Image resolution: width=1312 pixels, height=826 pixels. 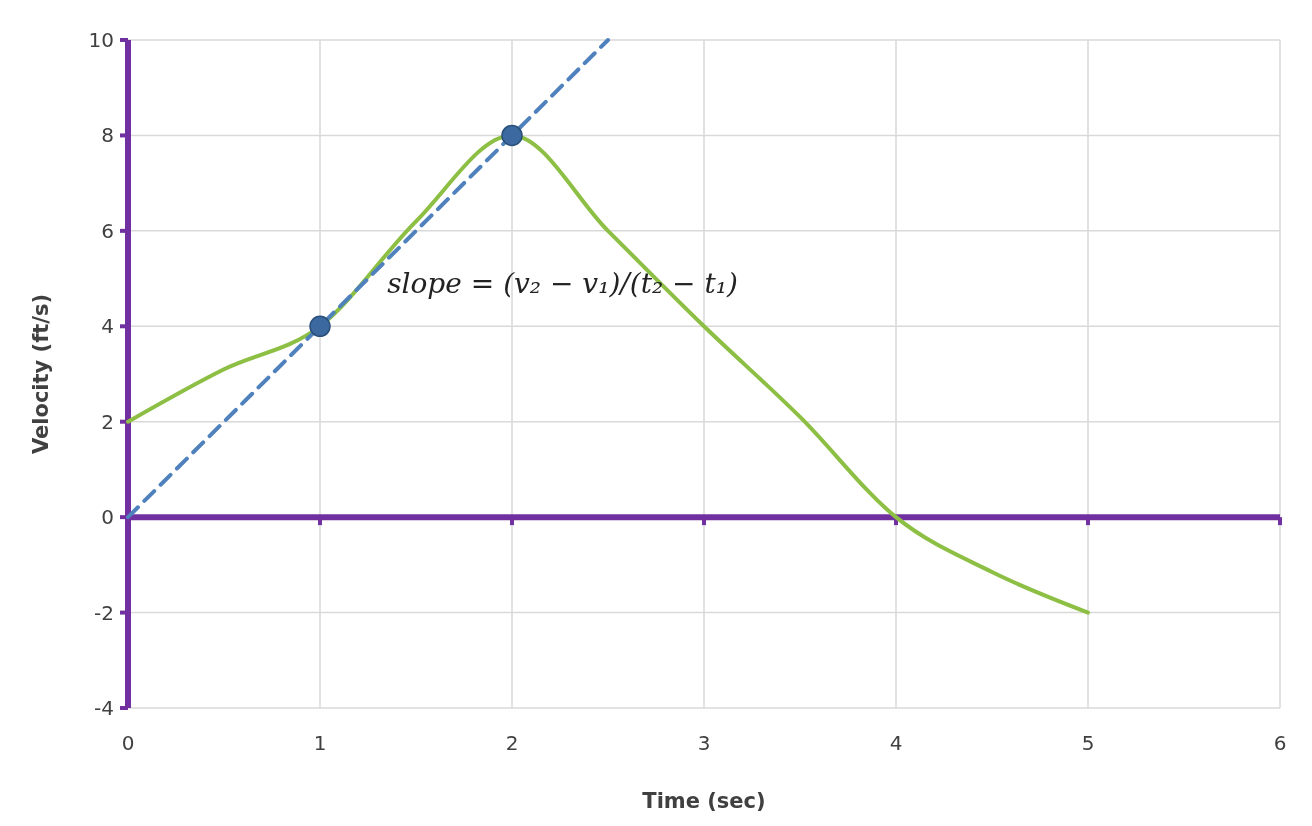 I want to click on x-tick-label: 6, so click(x=1280, y=743).